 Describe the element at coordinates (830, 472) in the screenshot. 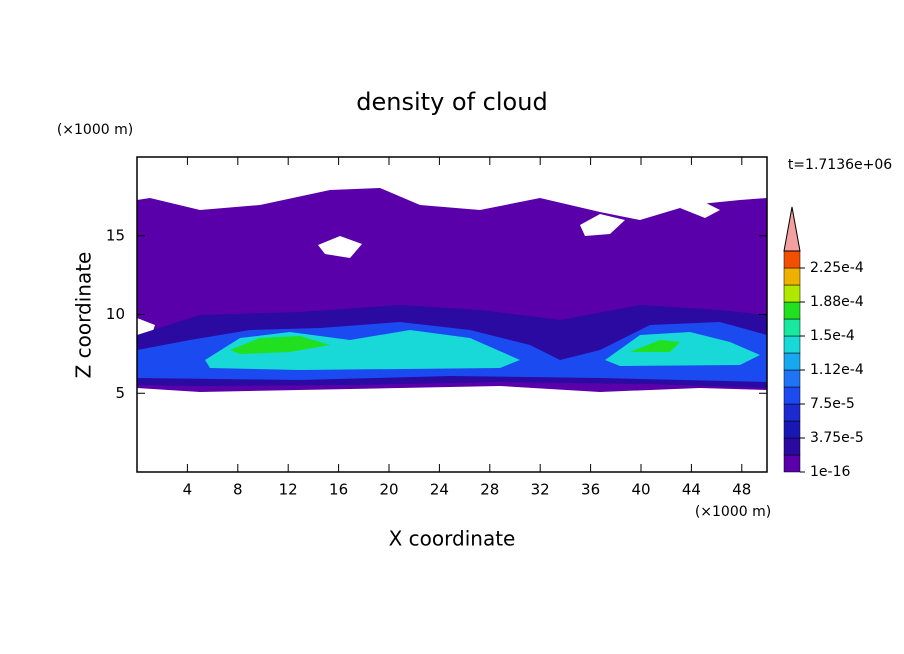

I see `colorbar-tick-label: 1e-16` at that location.